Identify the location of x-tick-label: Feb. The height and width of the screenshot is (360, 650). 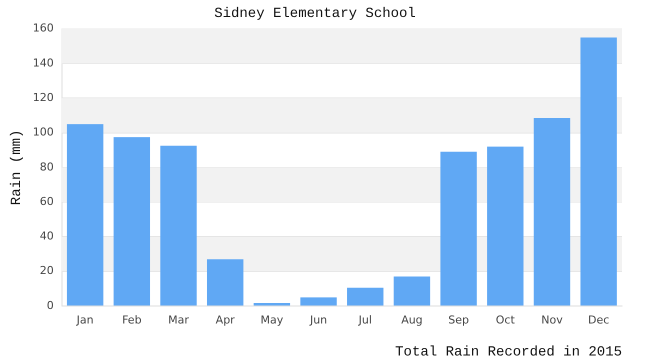
(132, 319).